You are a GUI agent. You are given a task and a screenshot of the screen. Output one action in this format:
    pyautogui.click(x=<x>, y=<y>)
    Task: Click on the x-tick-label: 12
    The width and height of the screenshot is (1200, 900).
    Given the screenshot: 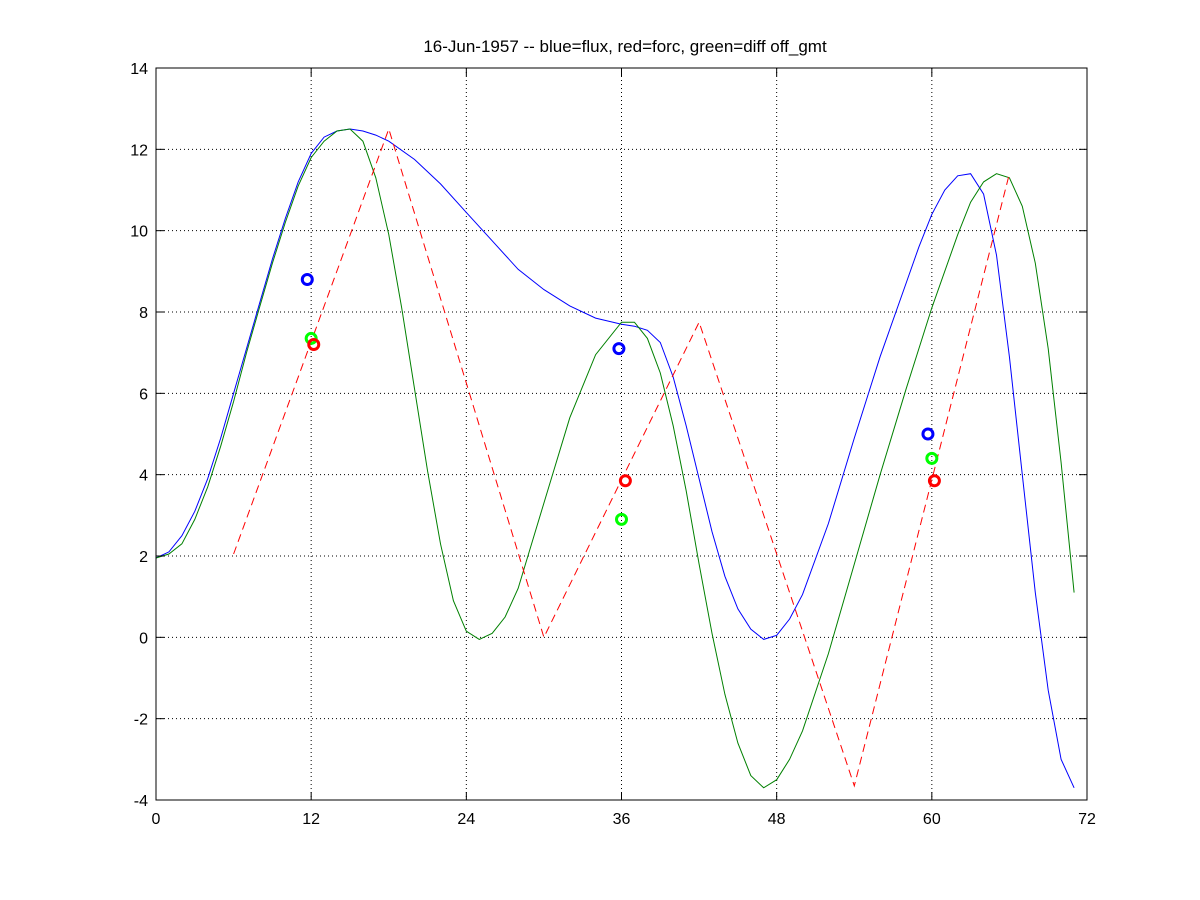 What is the action you would take?
    pyautogui.click(x=311, y=819)
    